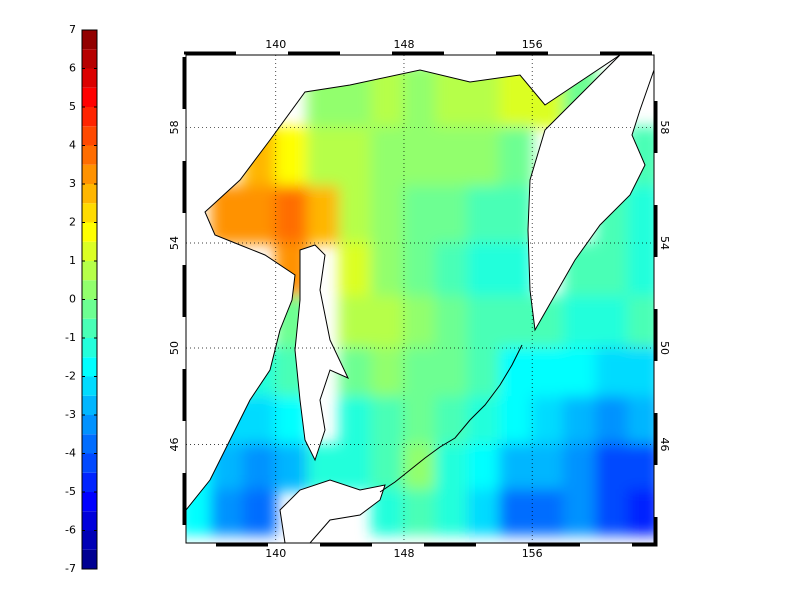  What do you see at coordinates (70, 530) in the screenshot?
I see `colorbar-tick-label: -6` at bounding box center [70, 530].